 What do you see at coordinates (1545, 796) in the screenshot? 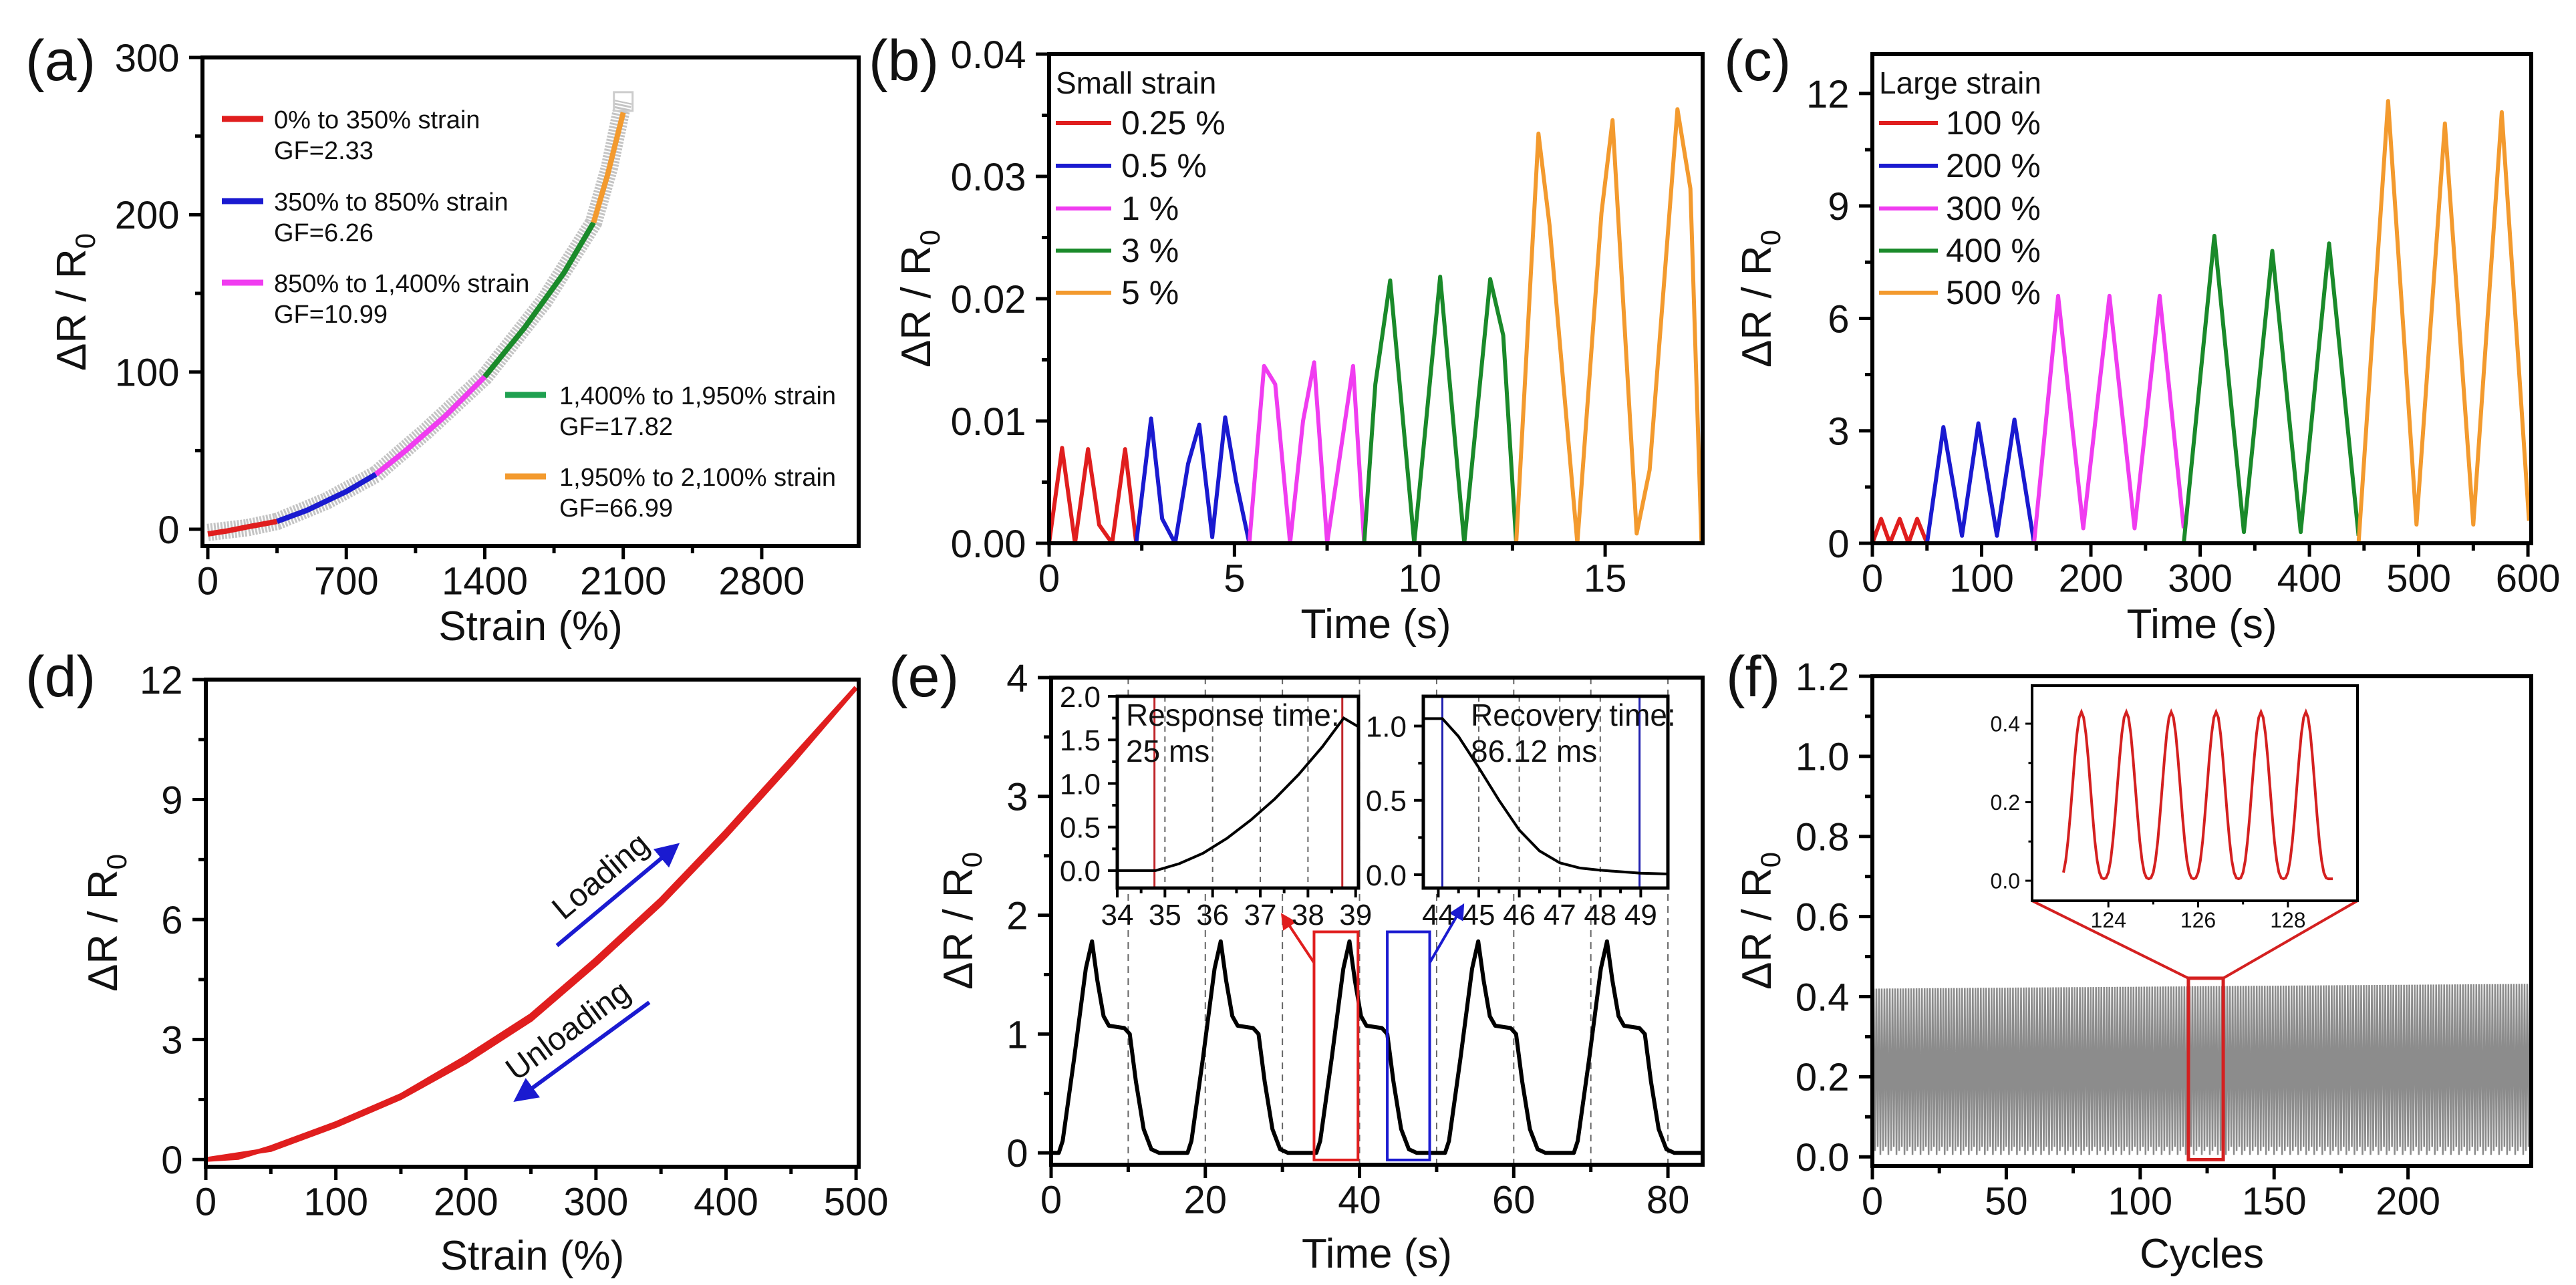
I see `inset-curve` at bounding box center [1545, 796].